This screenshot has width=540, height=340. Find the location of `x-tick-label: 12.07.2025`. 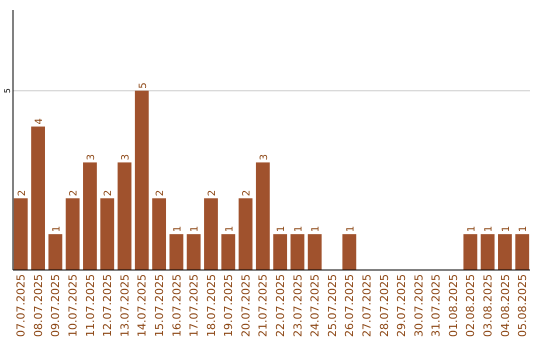

x-tick-label: 12.07.2025 is located at coordinates (107, 305).